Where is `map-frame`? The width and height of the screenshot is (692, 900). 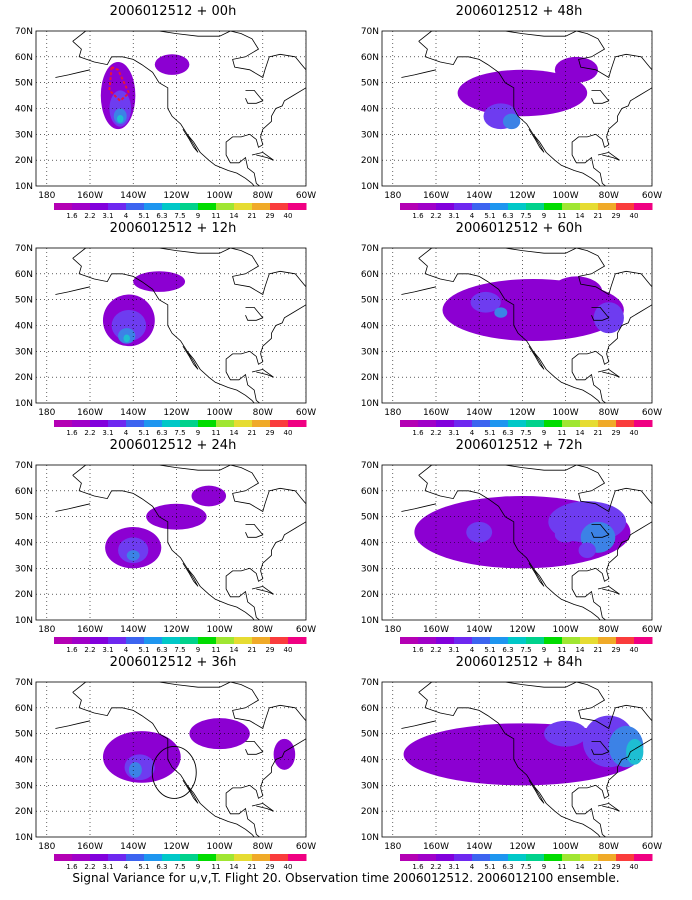 map-frame is located at coordinates (171, 108).